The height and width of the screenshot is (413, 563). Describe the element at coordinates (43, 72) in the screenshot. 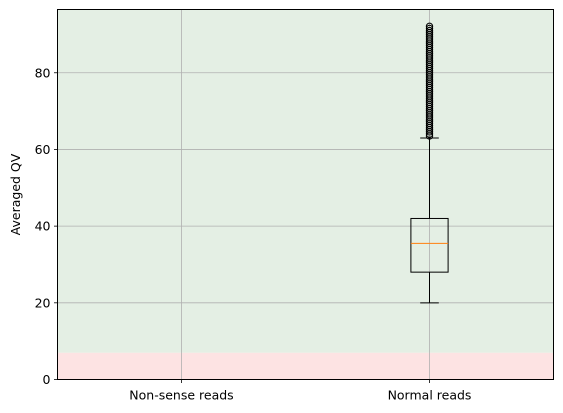

I see `y-tick-label: 80` at that location.